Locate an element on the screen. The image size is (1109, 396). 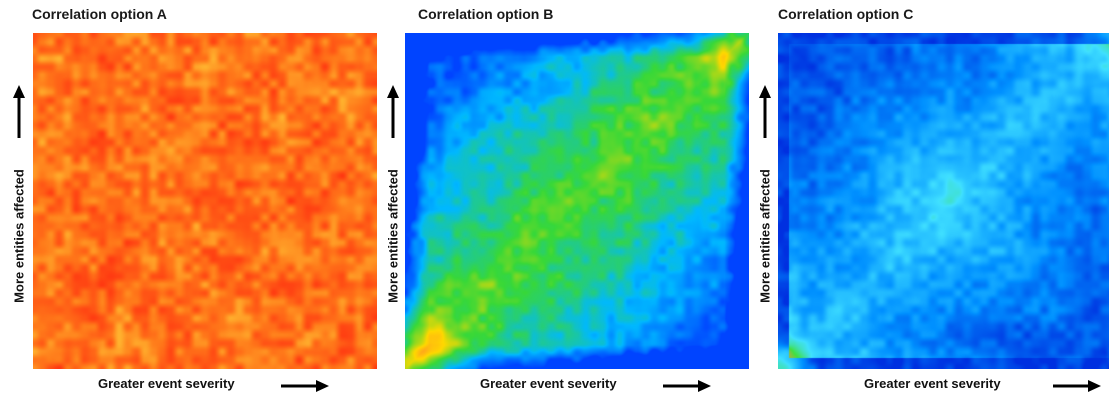
chart-title: Correlation option B is located at coordinates (486, 14).